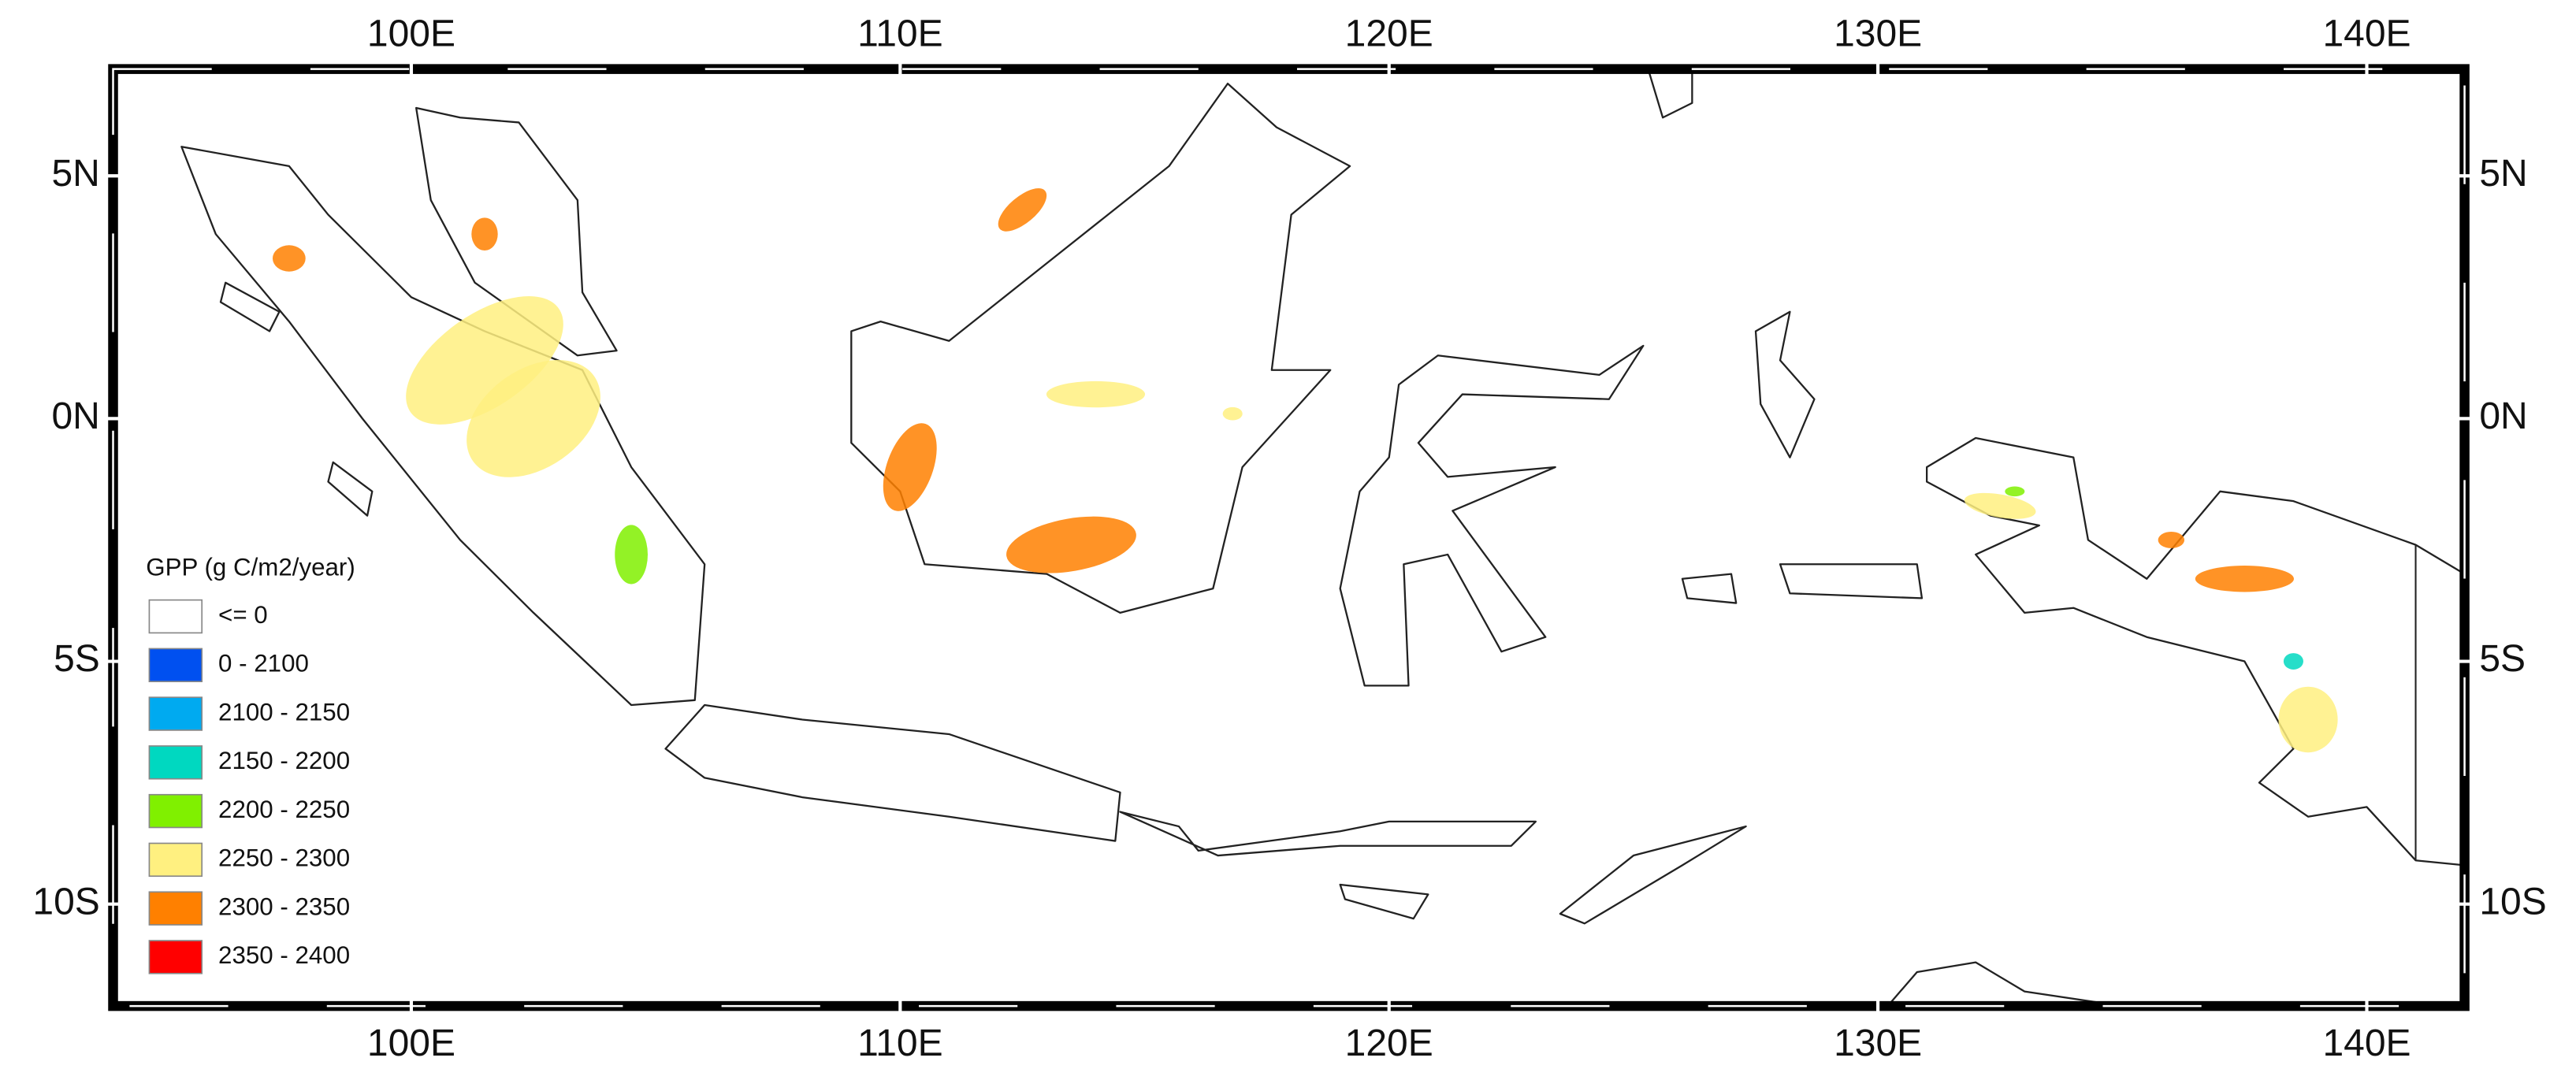 Image resolution: width=2576 pixels, height=1080 pixels. Describe the element at coordinates (284, 712) in the screenshot. I see `legend-label: 2100 - 2150` at that location.